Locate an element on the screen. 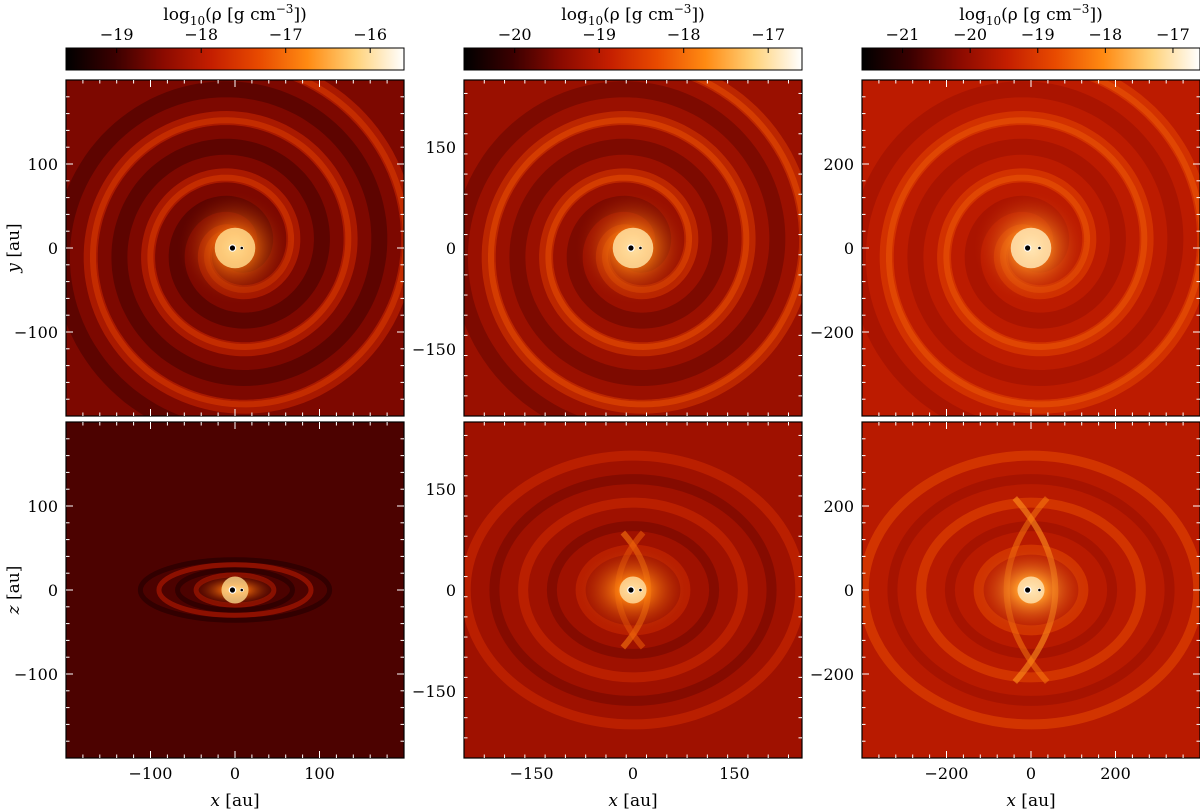 The width and height of the screenshot is (1200, 812). y-tick-label: −150 is located at coordinates (434, 349).